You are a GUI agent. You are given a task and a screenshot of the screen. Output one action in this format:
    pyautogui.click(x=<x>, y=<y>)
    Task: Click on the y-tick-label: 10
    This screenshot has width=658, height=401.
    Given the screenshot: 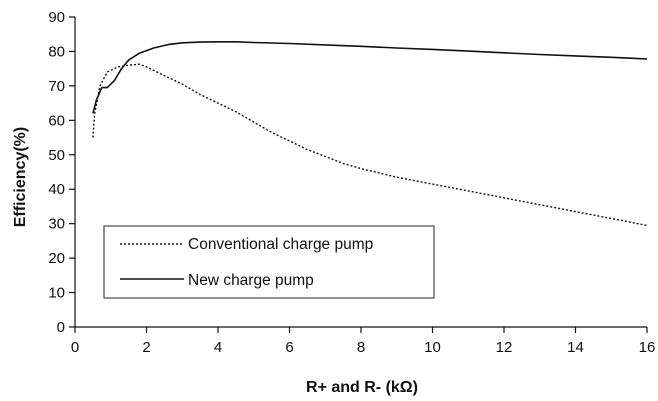 What is the action you would take?
    pyautogui.click(x=56, y=293)
    